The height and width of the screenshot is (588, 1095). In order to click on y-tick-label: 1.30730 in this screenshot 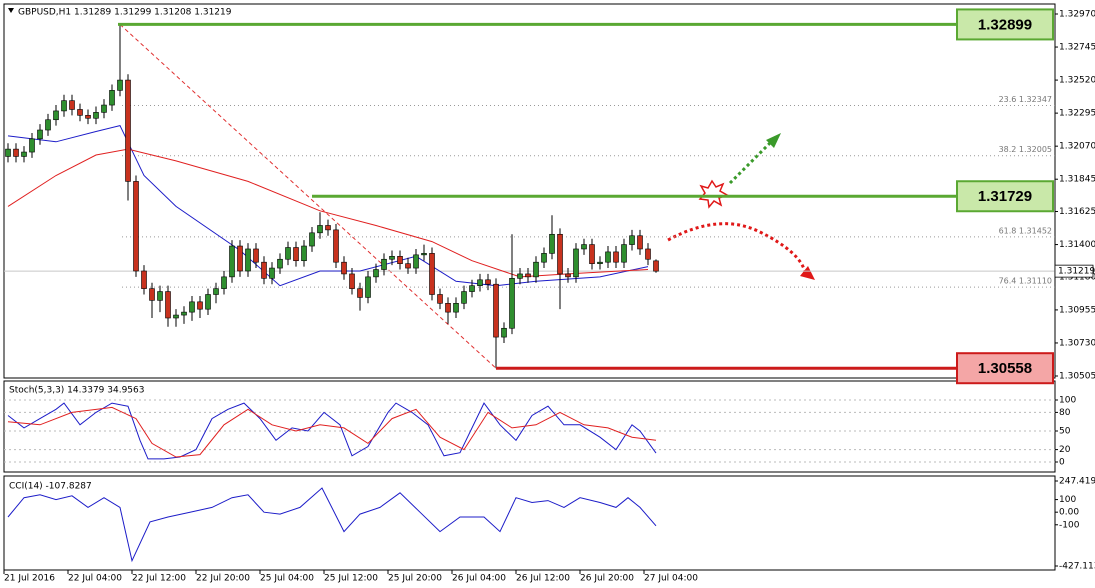, I will do `click(1077, 343)`.